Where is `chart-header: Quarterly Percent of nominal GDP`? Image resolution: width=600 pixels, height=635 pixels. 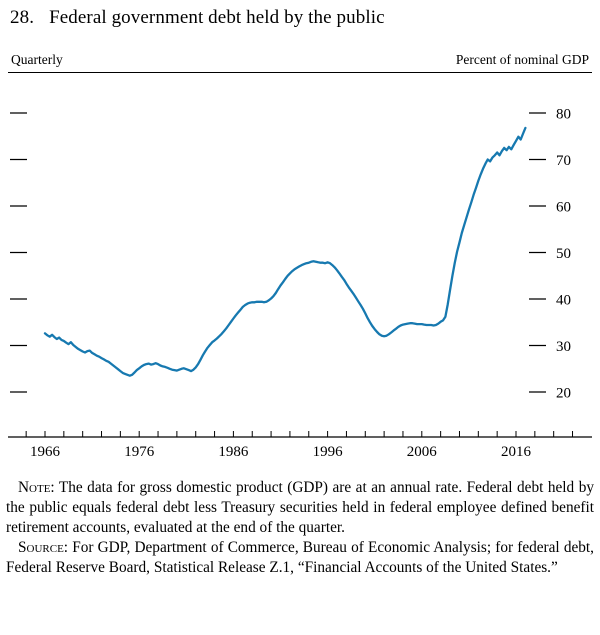 chart-header: Quarterly Percent of nominal GDP is located at coordinates (300, 62).